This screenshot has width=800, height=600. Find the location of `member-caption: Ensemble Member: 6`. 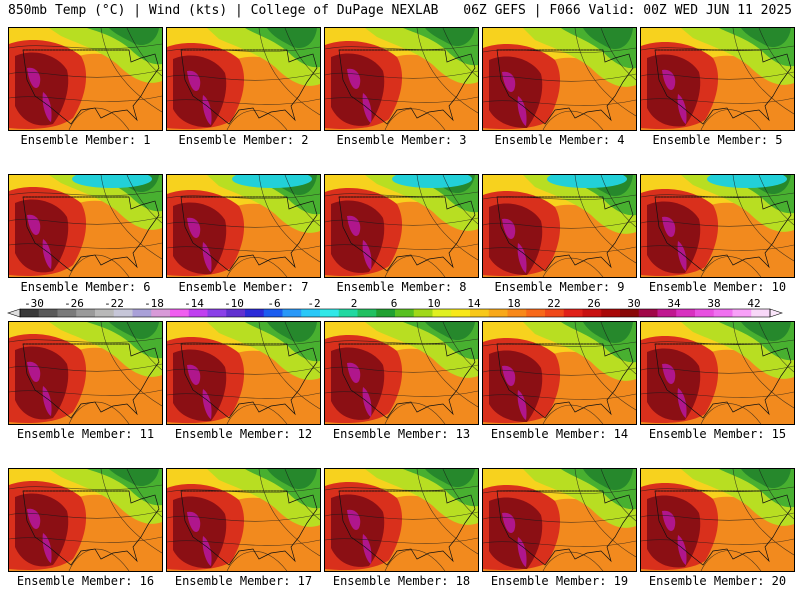

member-caption: Ensemble Member: 6 is located at coordinates (85, 287).